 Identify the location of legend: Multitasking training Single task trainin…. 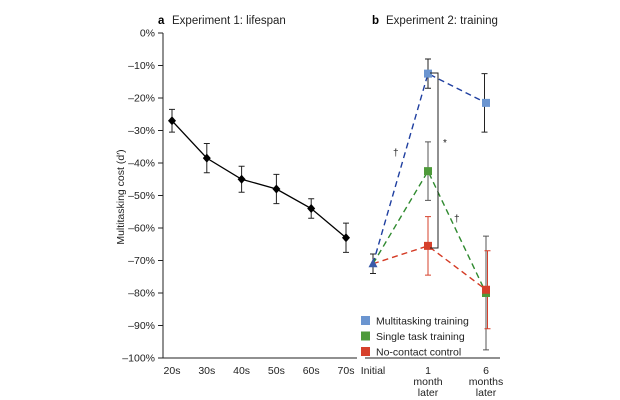
(415, 337).